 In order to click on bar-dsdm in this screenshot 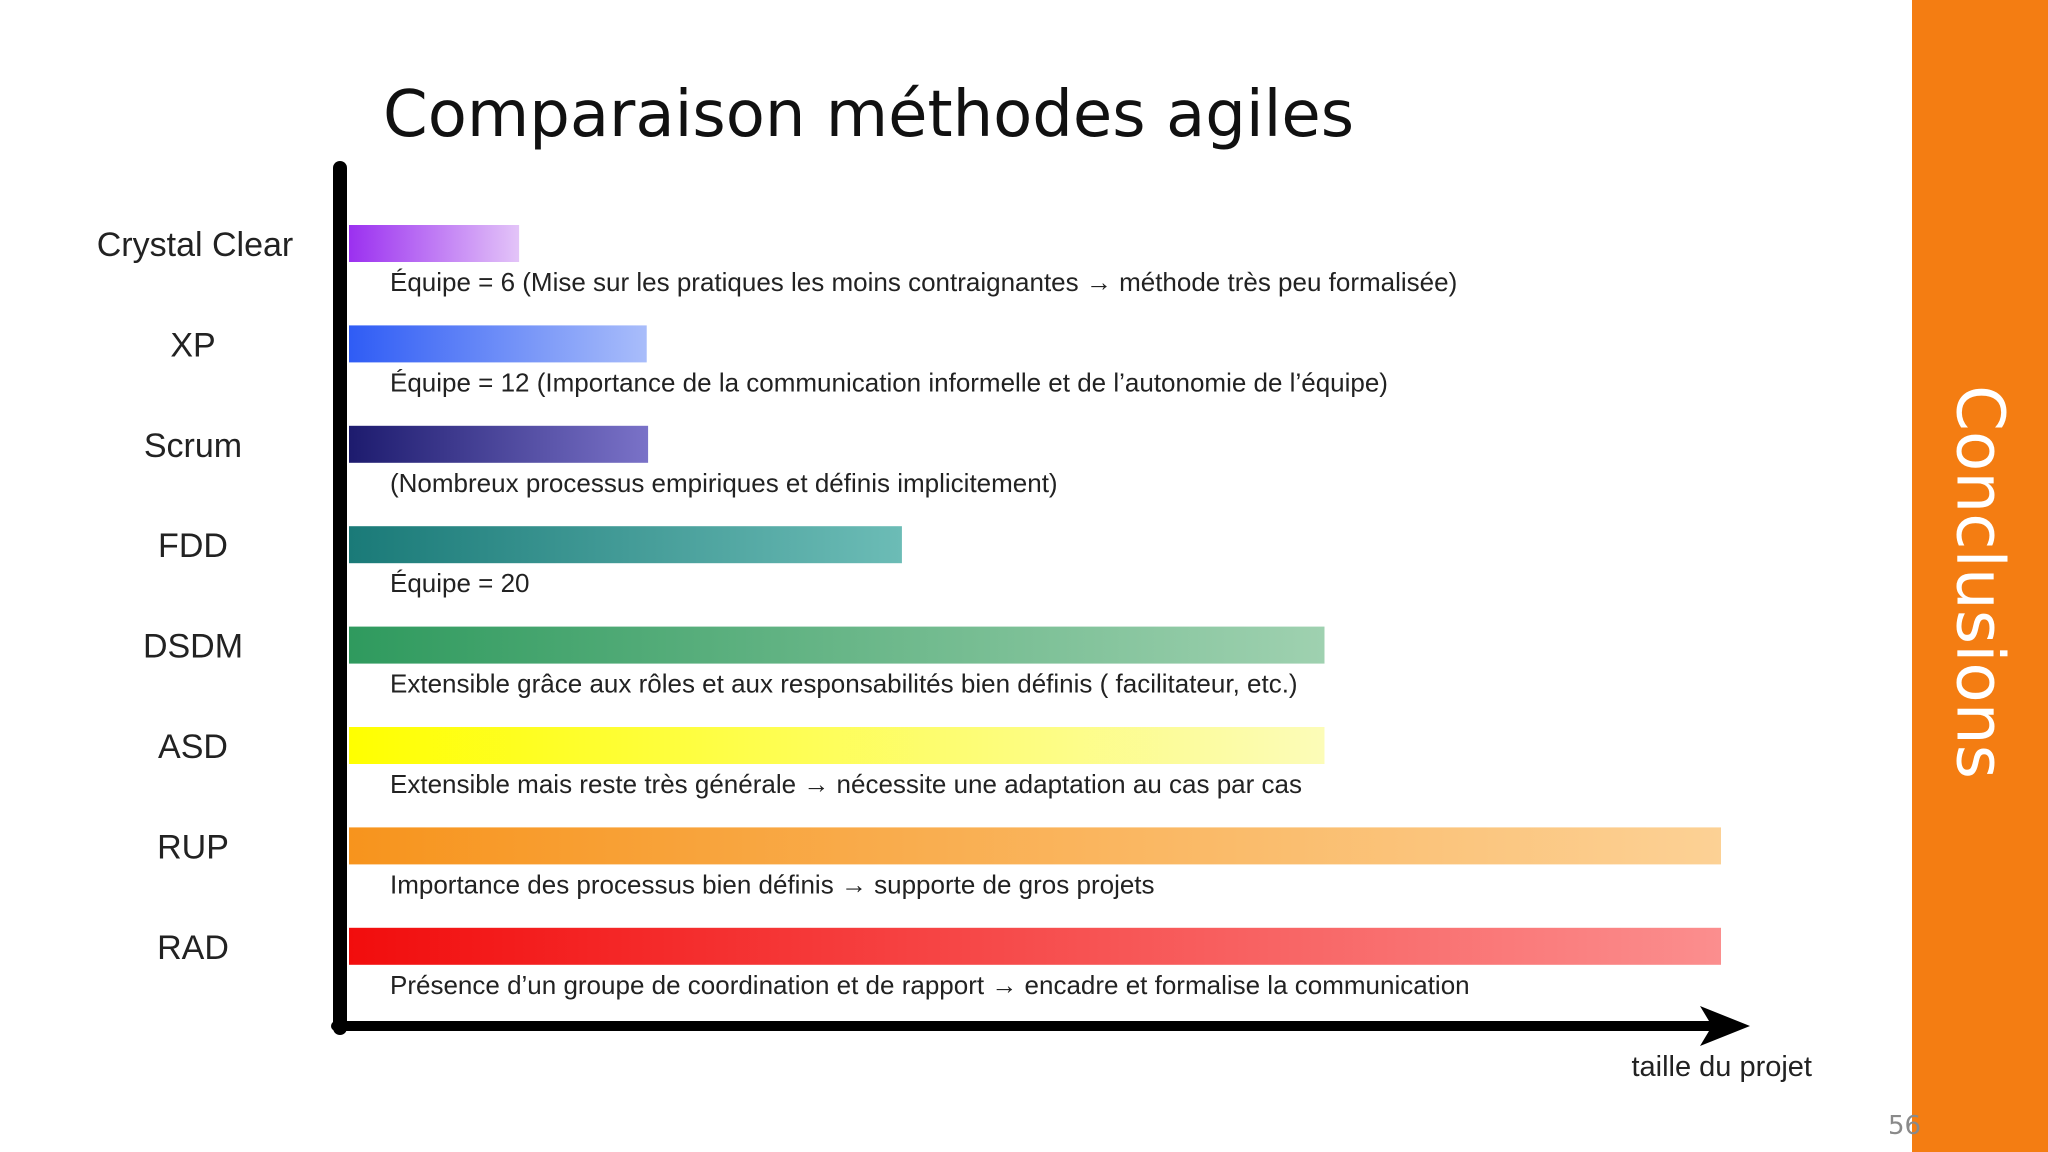, I will do `click(837, 645)`.